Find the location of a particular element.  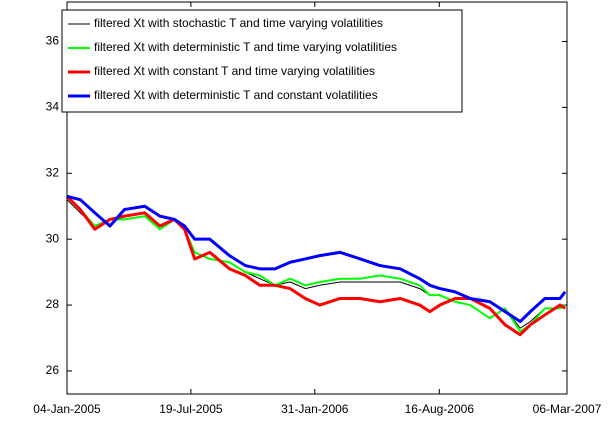

y-tick-label: 26 is located at coordinates (53, 370).